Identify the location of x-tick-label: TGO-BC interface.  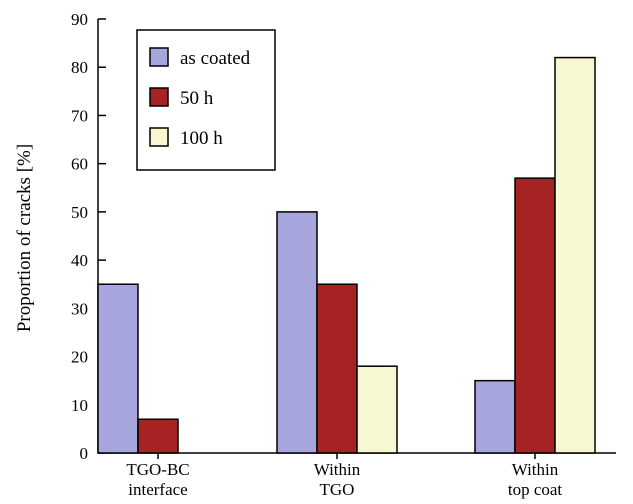
(157, 479).